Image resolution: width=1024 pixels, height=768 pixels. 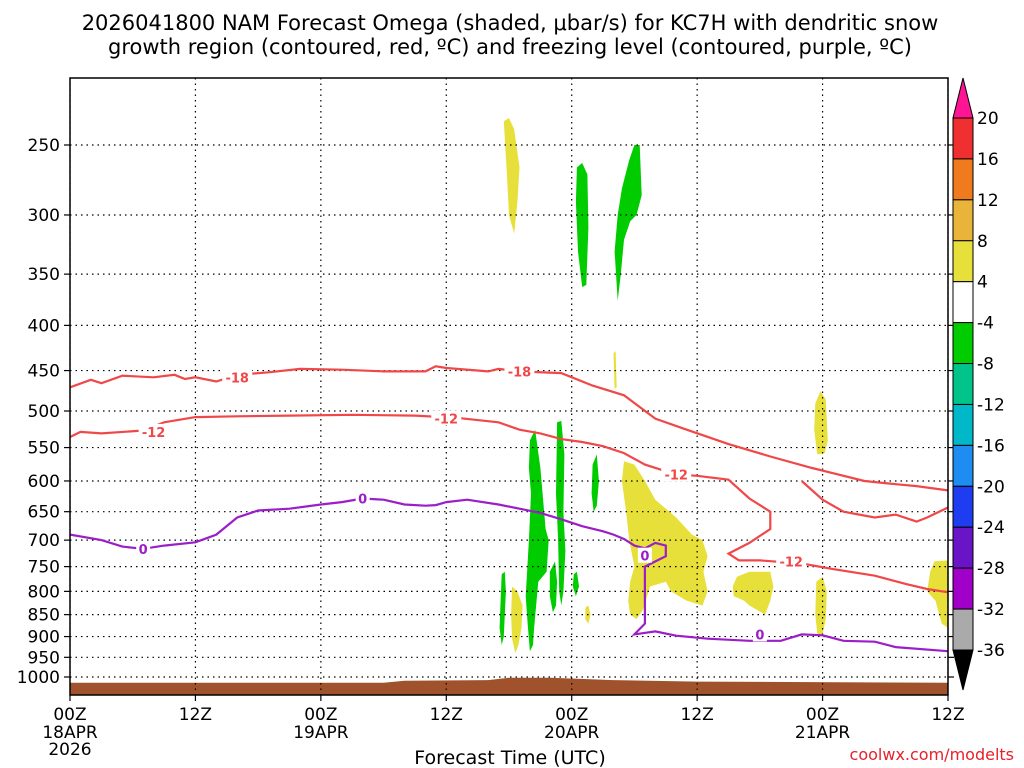 I want to click on x-tick-year: 2026, so click(x=69, y=750).